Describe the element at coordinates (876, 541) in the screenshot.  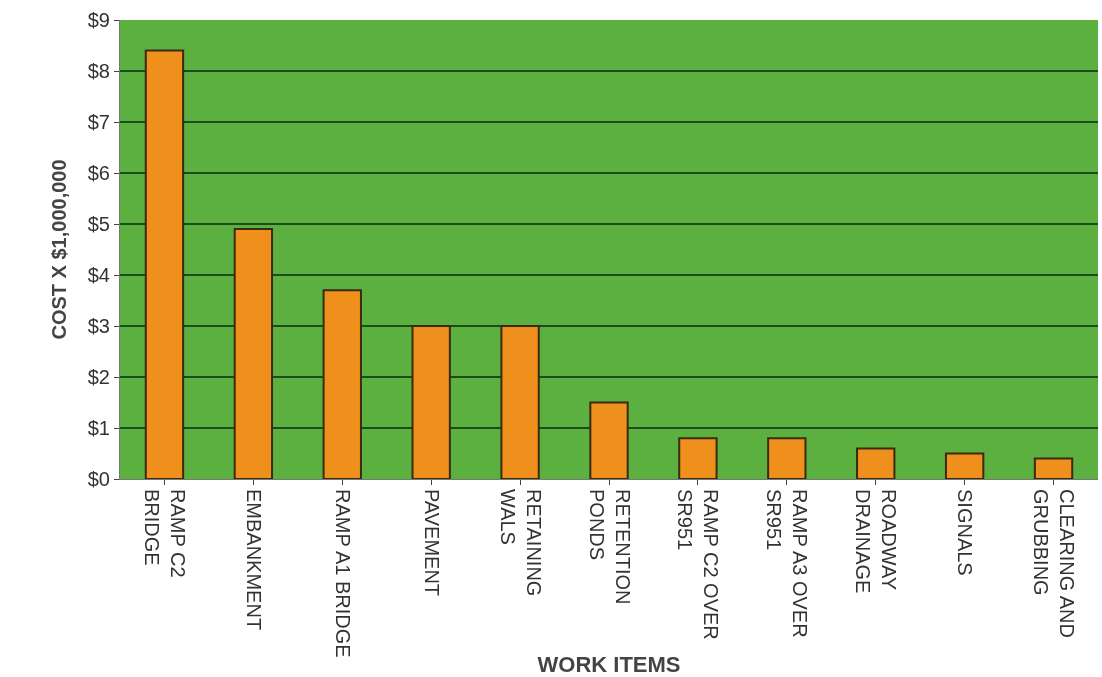
I see `x-tick-label: ROADWAY DRAINAGE` at that location.